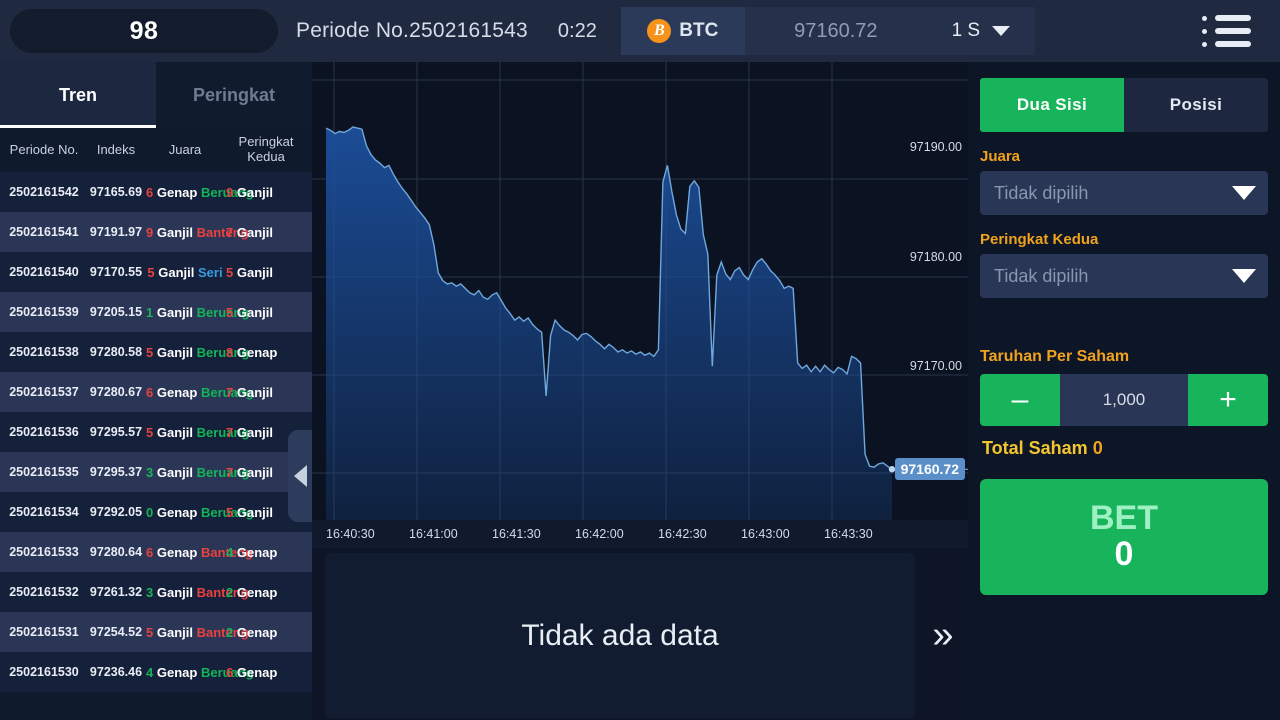 This screenshot has width=1280, height=720. What do you see at coordinates (44, 472) in the screenshot?
I see `cell-period: 2502161535` at bounding box center [44, 472].